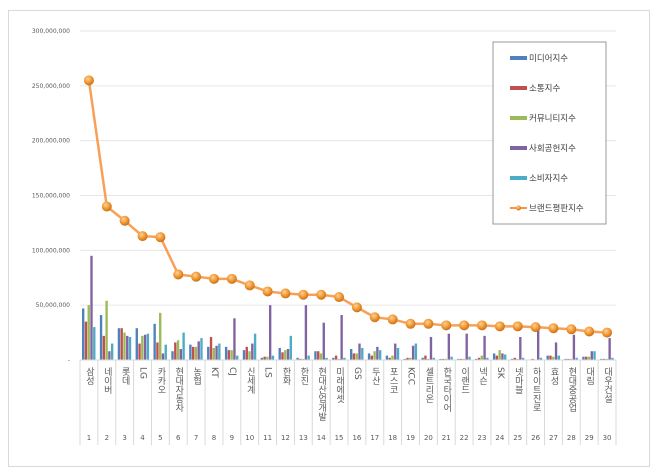  What do you see at coordinates (357, 373) in the screenshot?
I see `x-category-label: GS` at bounding box center [357, 373].